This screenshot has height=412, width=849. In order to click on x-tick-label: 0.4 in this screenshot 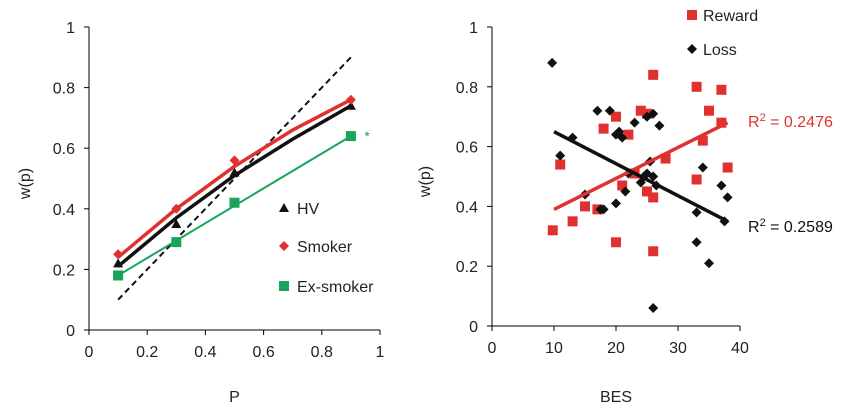, I will do `click(205, 352)`.